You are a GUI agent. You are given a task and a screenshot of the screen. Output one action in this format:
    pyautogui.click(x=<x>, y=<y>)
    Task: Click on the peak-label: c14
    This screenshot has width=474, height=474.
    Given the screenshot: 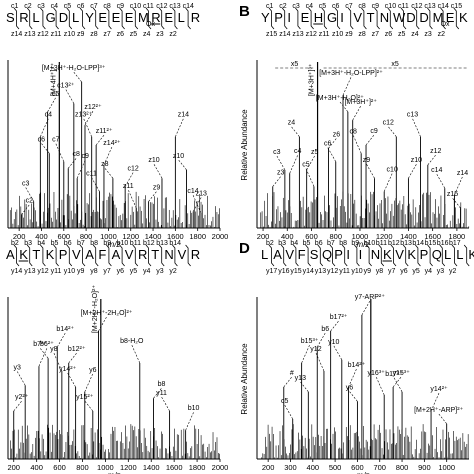 What is the action you would take?
    pyautogui.click(x=192, y=191)
    